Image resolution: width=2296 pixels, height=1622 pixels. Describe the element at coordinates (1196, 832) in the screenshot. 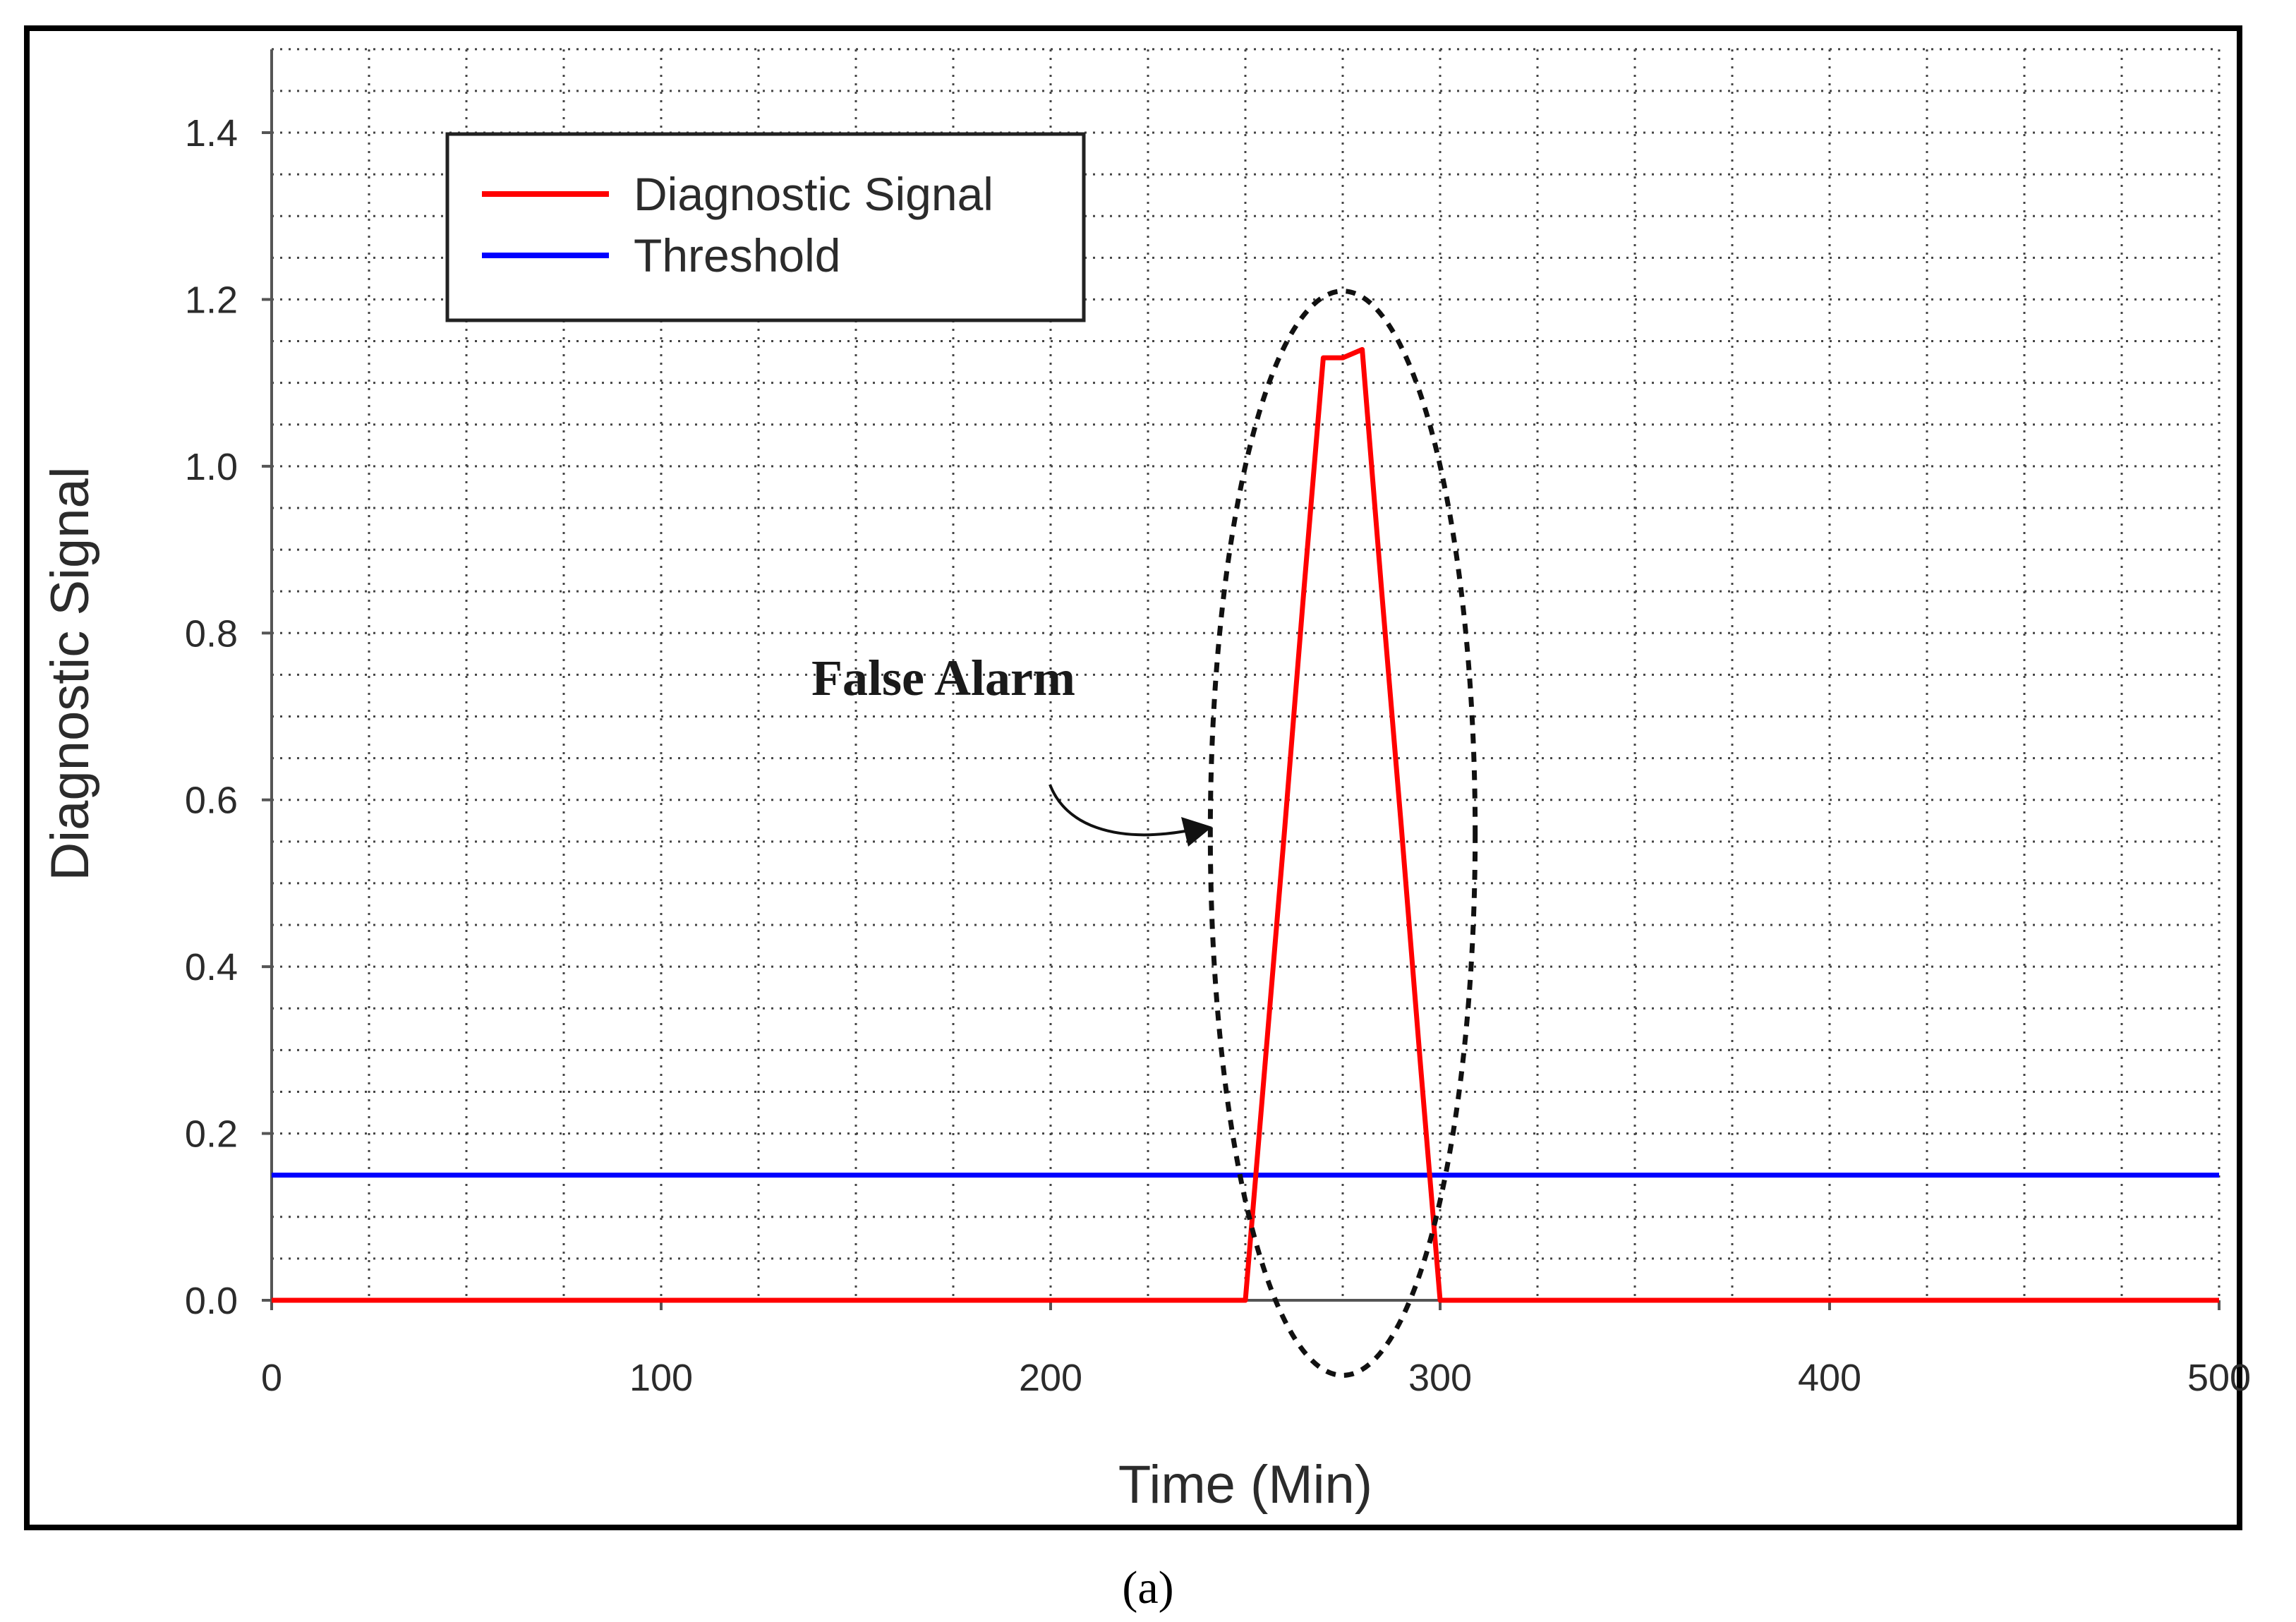

I see `false-alarm-arrowhead-icon` at that location.